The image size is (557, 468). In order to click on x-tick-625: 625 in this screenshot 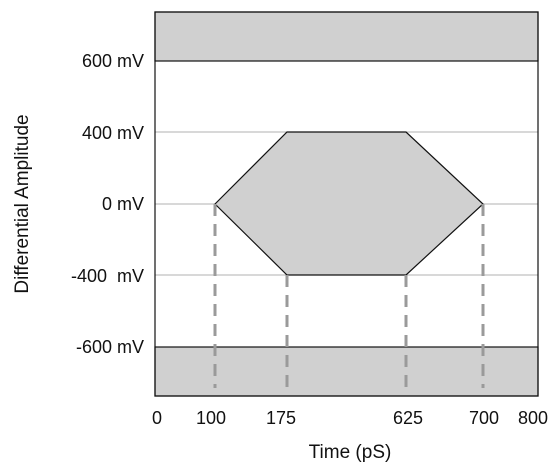, I will do `click(408, 418)`.